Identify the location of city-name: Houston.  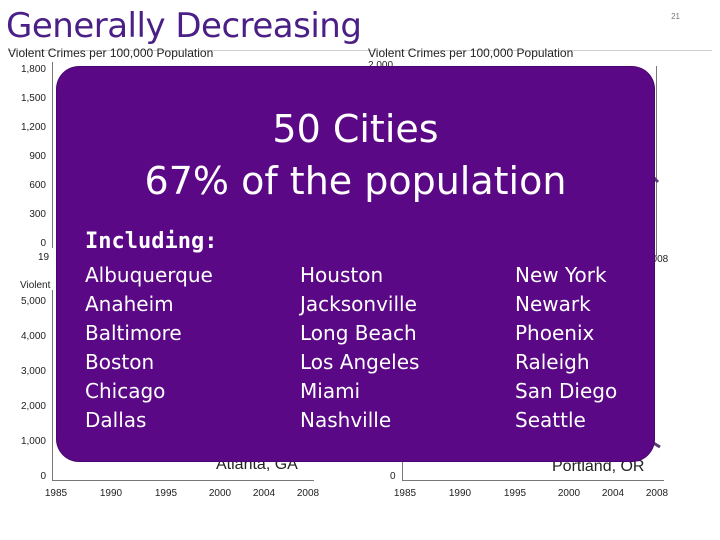
(342, 275).